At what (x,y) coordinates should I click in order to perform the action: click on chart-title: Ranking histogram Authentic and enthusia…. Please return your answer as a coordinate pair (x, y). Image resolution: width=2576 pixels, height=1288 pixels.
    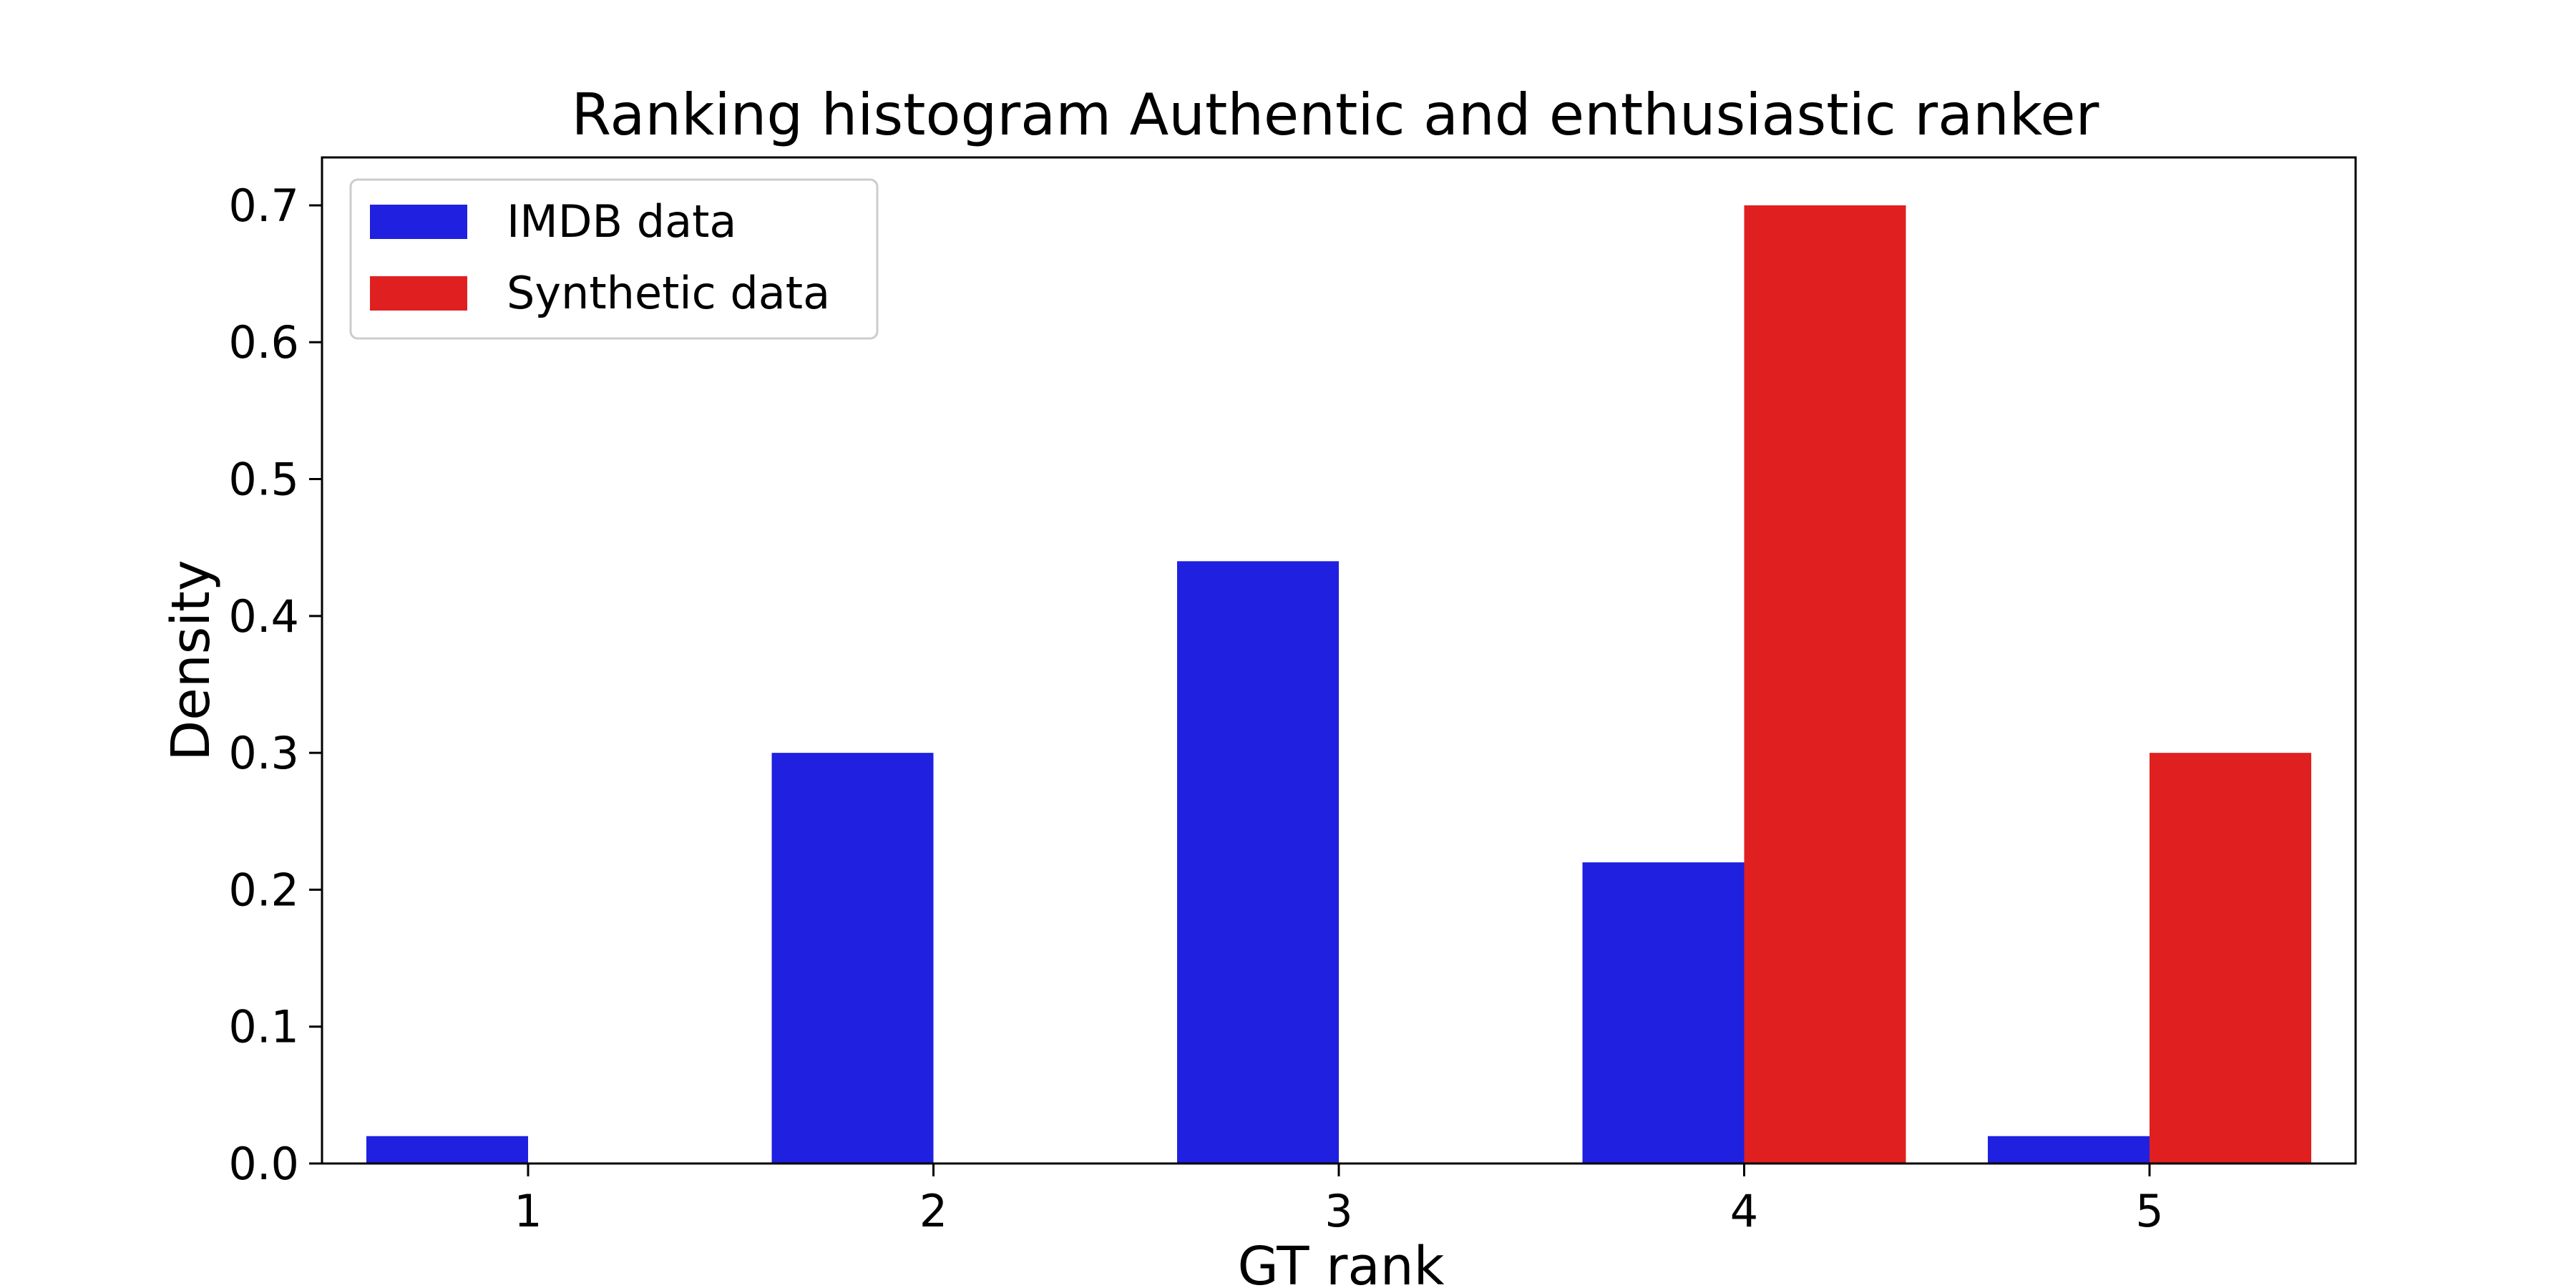
    Looking at the image, I should click on (1335, 115).